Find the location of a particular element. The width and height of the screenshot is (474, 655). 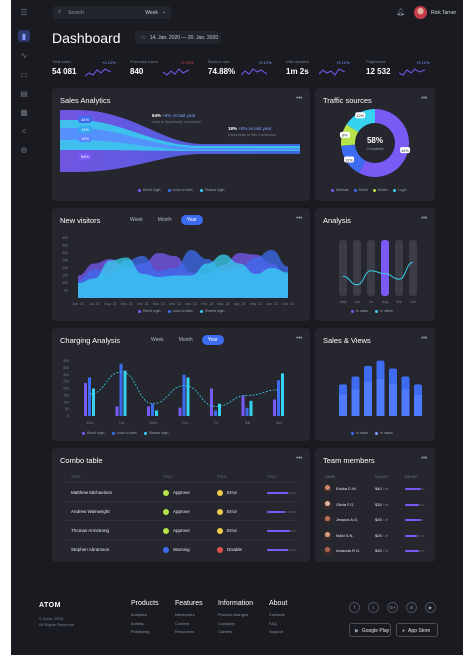

twitter-icon: t is located at coordinates (373, 607).